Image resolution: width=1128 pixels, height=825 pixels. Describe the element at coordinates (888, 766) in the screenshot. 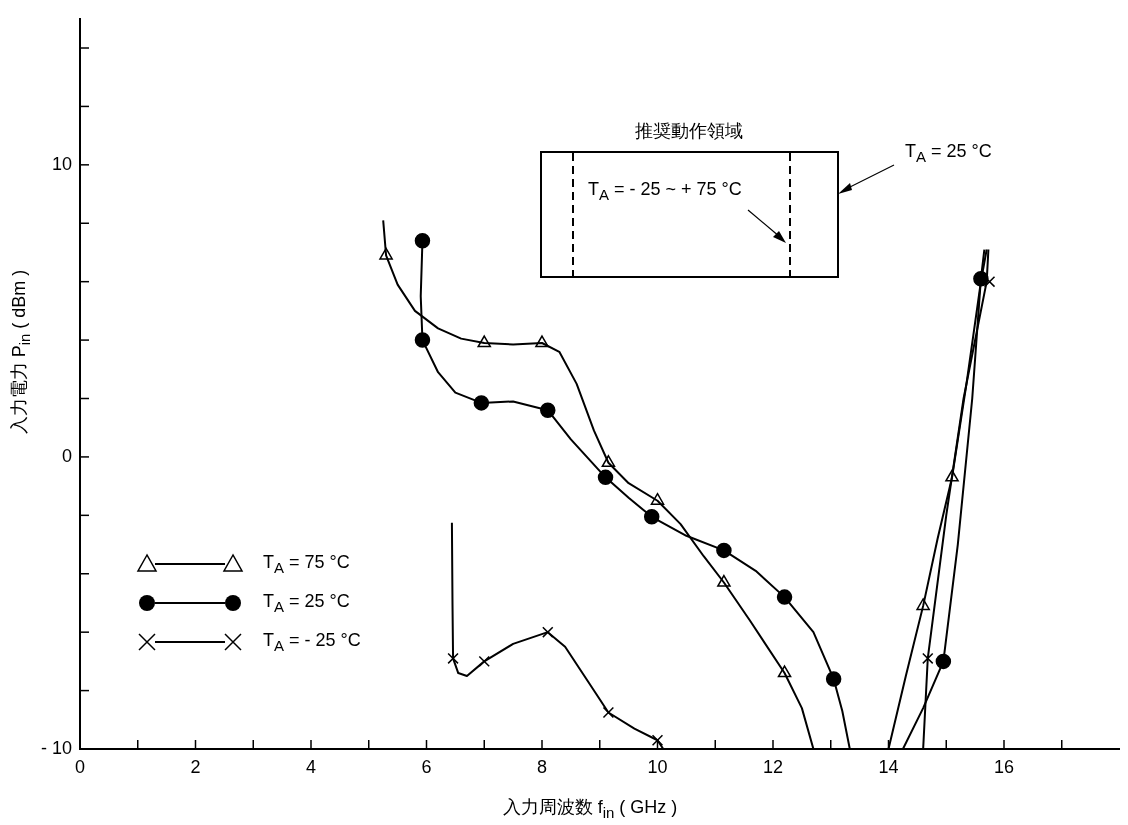

I see `x-tick-label: 14` at that location.